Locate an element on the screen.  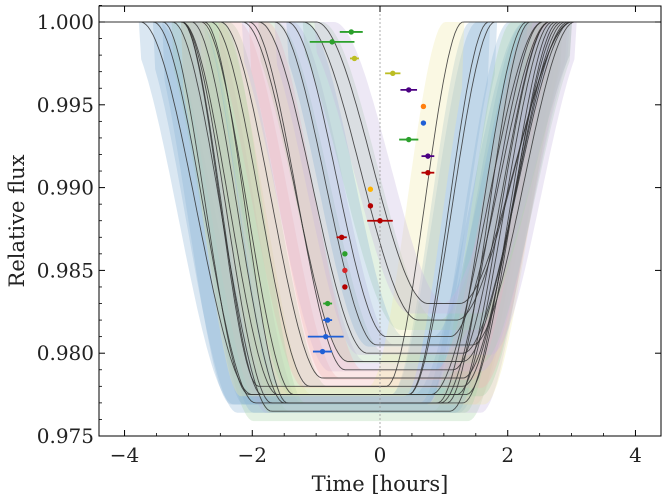
y-tick-label: 0.985 is located at coordinates (65, 270).